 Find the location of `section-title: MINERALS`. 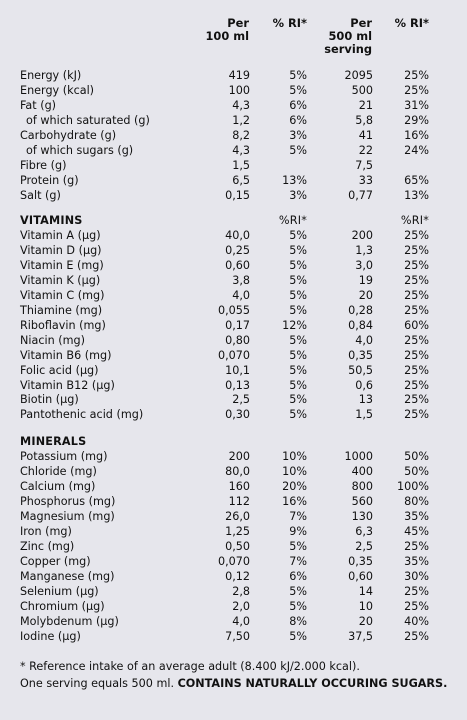

section-title: MINERALS is located at coordinates (53, 441).